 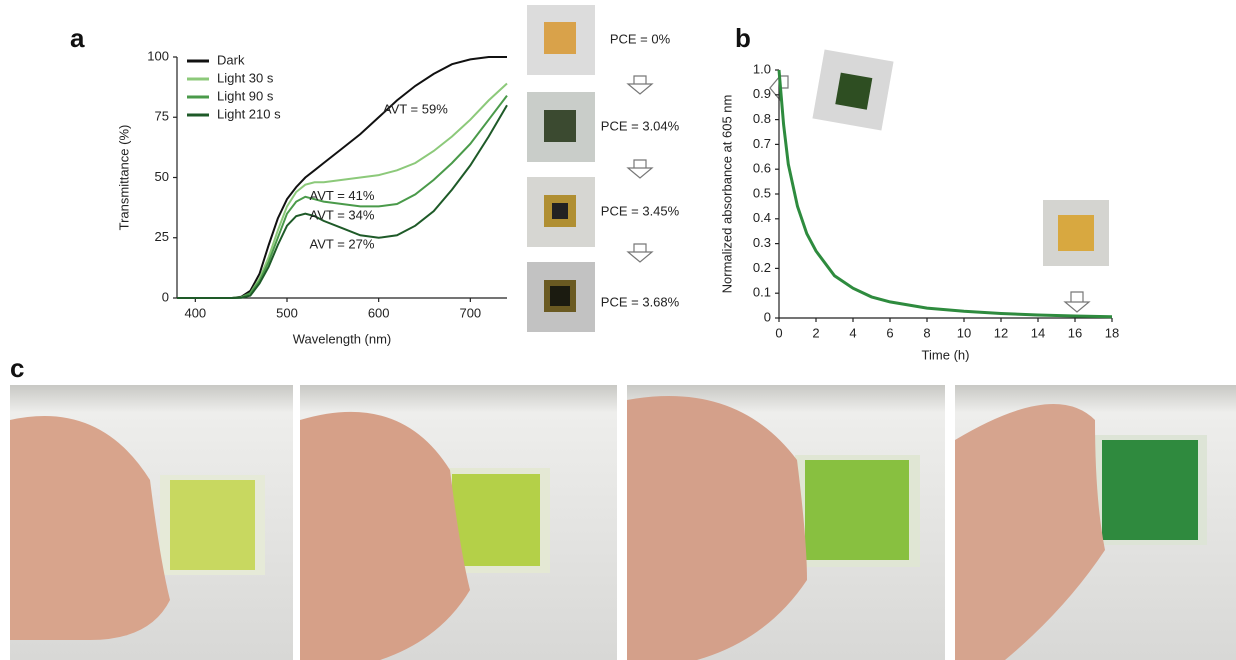 What do you see at coordinates (1038, 332) in the screenshot?
I see `x-tick-label: 14` at bounding box center [1038, 332].